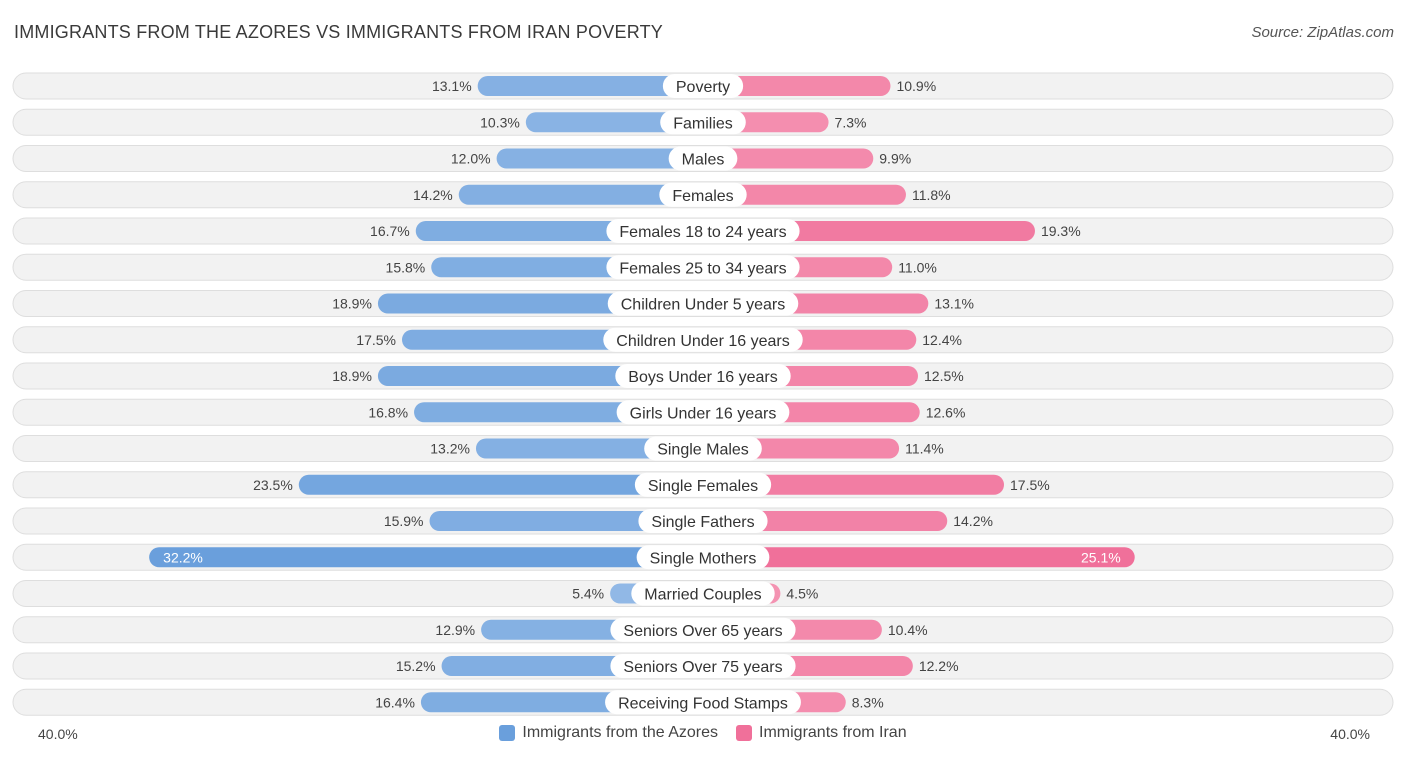  I want to click on category-label-single-females: Single Females, so click(703, 486).